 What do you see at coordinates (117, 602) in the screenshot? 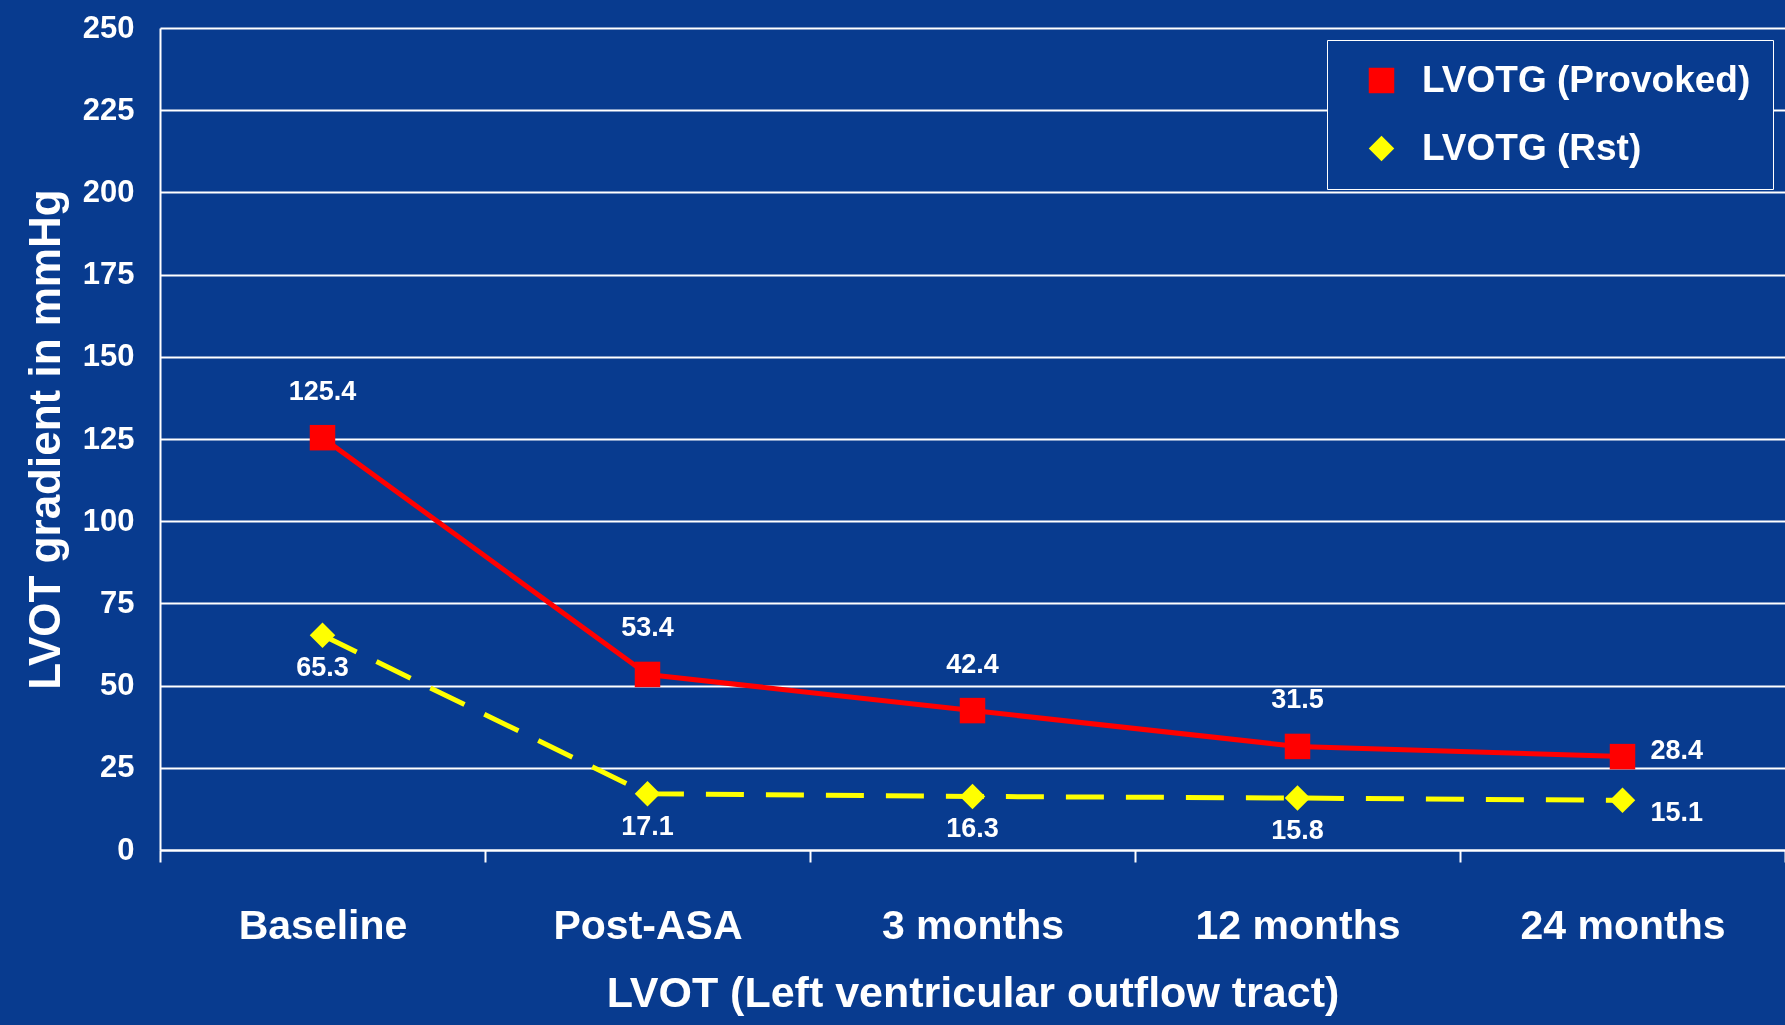
I see `y-tick-label: 75` at bounding box center [117, 602].